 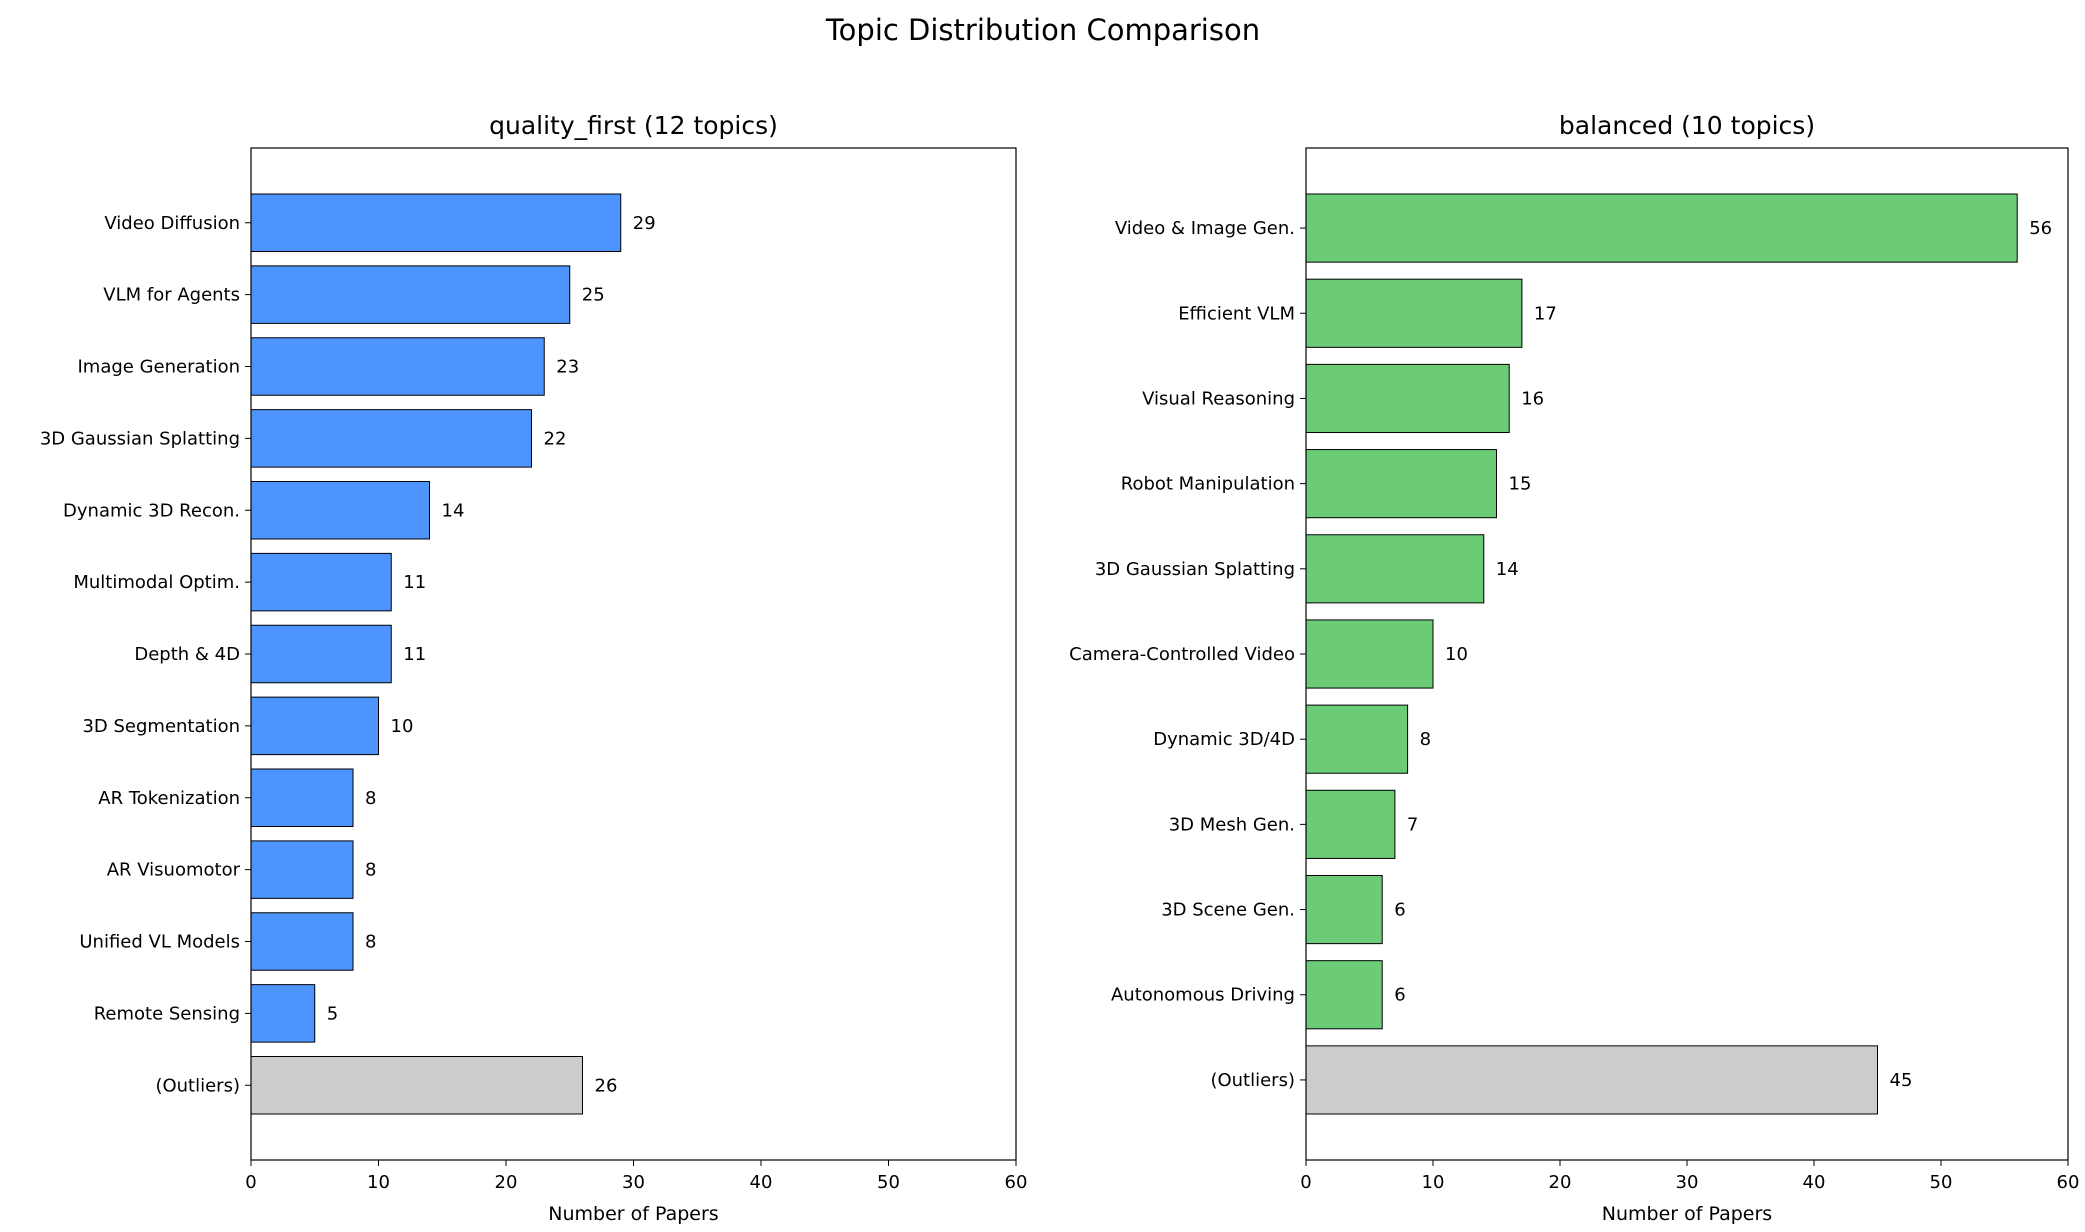 What do you see at coordinates (1042, 30) in the screenshot?
I see `figure-title: Topic Distribution Comparison` at bounding box center [1042, 30].